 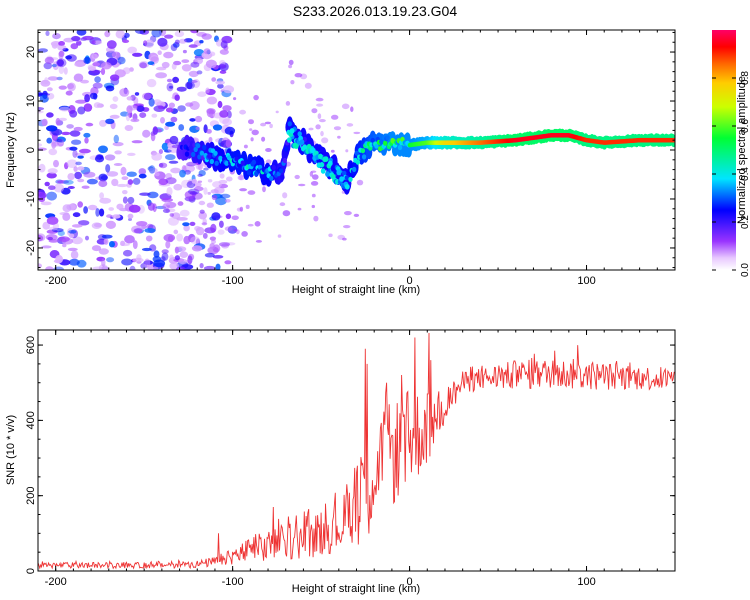 What do you see at coordinates (586, 281) in the screenshot?
I see `x-tick-label: 100` at bounding box center [586, 281].